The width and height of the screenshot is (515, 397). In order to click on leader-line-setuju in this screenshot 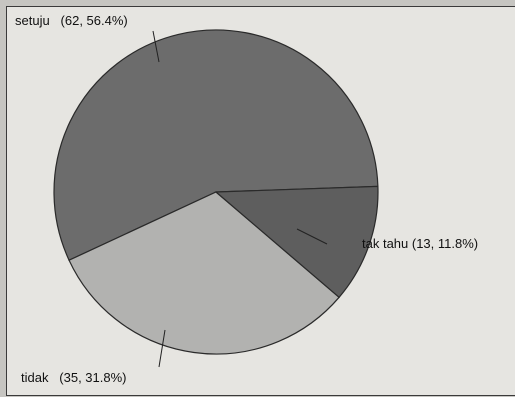, I will do `click(156, 46)`.